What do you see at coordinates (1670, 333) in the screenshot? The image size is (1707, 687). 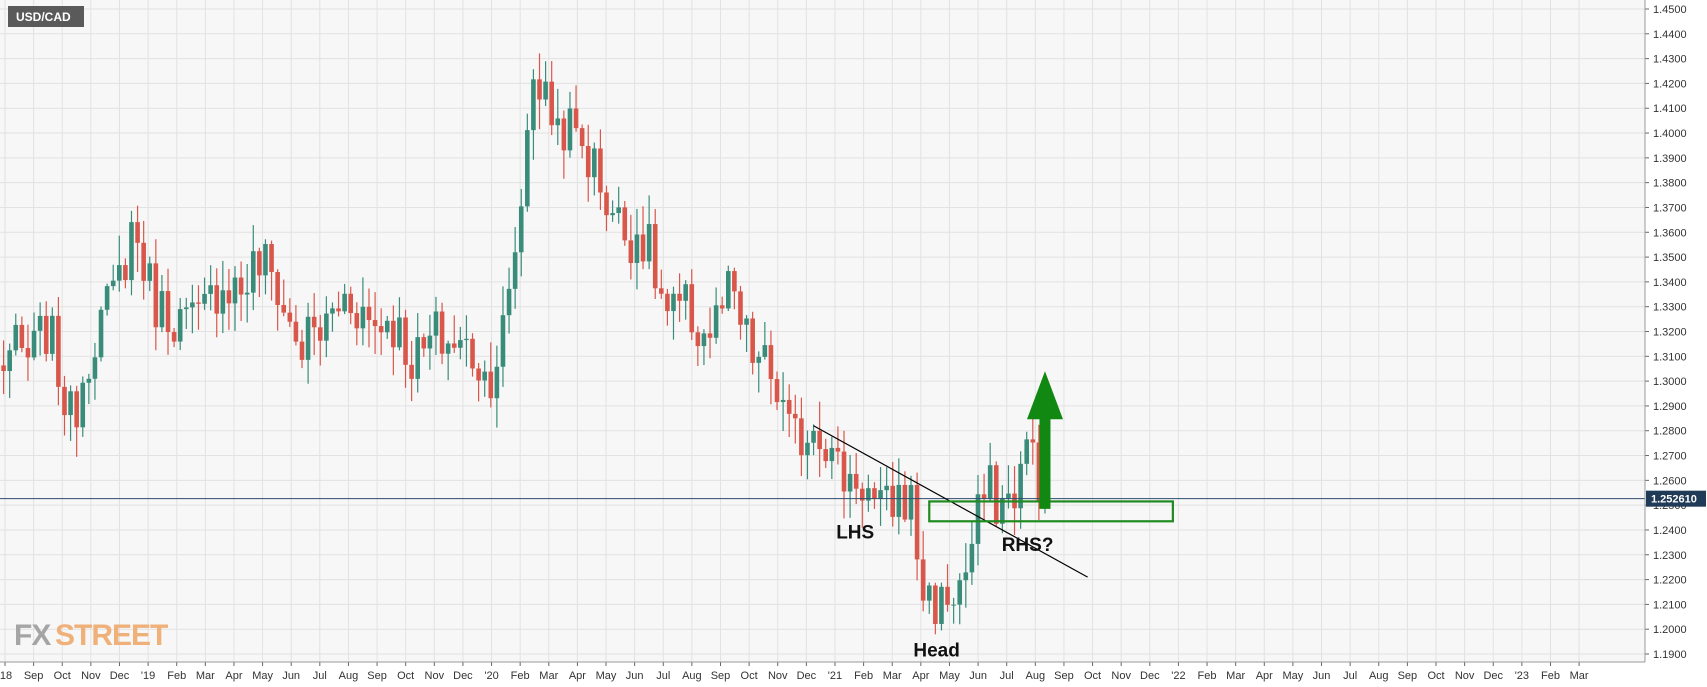 I see `y-tick-label: 1.3200` at bounding box center [1670, 333].